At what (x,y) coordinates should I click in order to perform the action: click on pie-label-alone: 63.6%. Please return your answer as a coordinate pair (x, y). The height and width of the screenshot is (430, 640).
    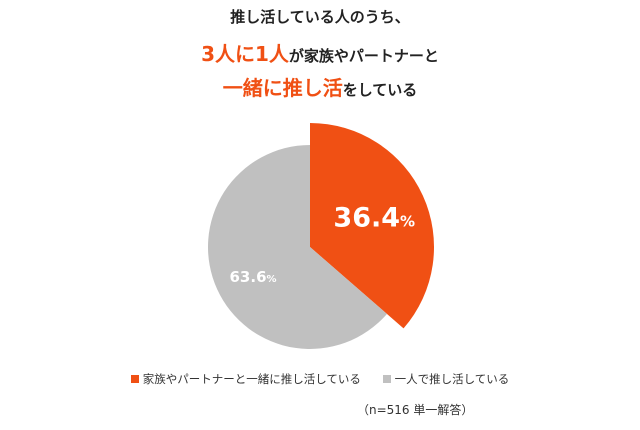
    Looking at the image, I should click on (253, 277).